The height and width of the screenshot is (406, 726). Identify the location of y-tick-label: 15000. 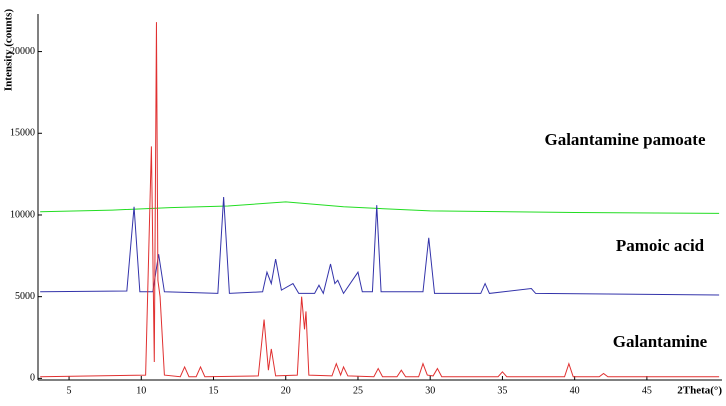
(22, 133).